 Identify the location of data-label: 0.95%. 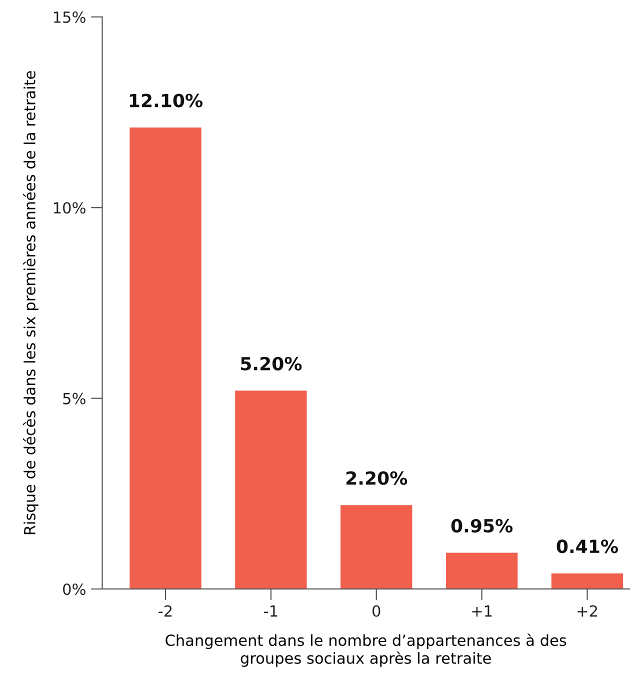
(482, 525).